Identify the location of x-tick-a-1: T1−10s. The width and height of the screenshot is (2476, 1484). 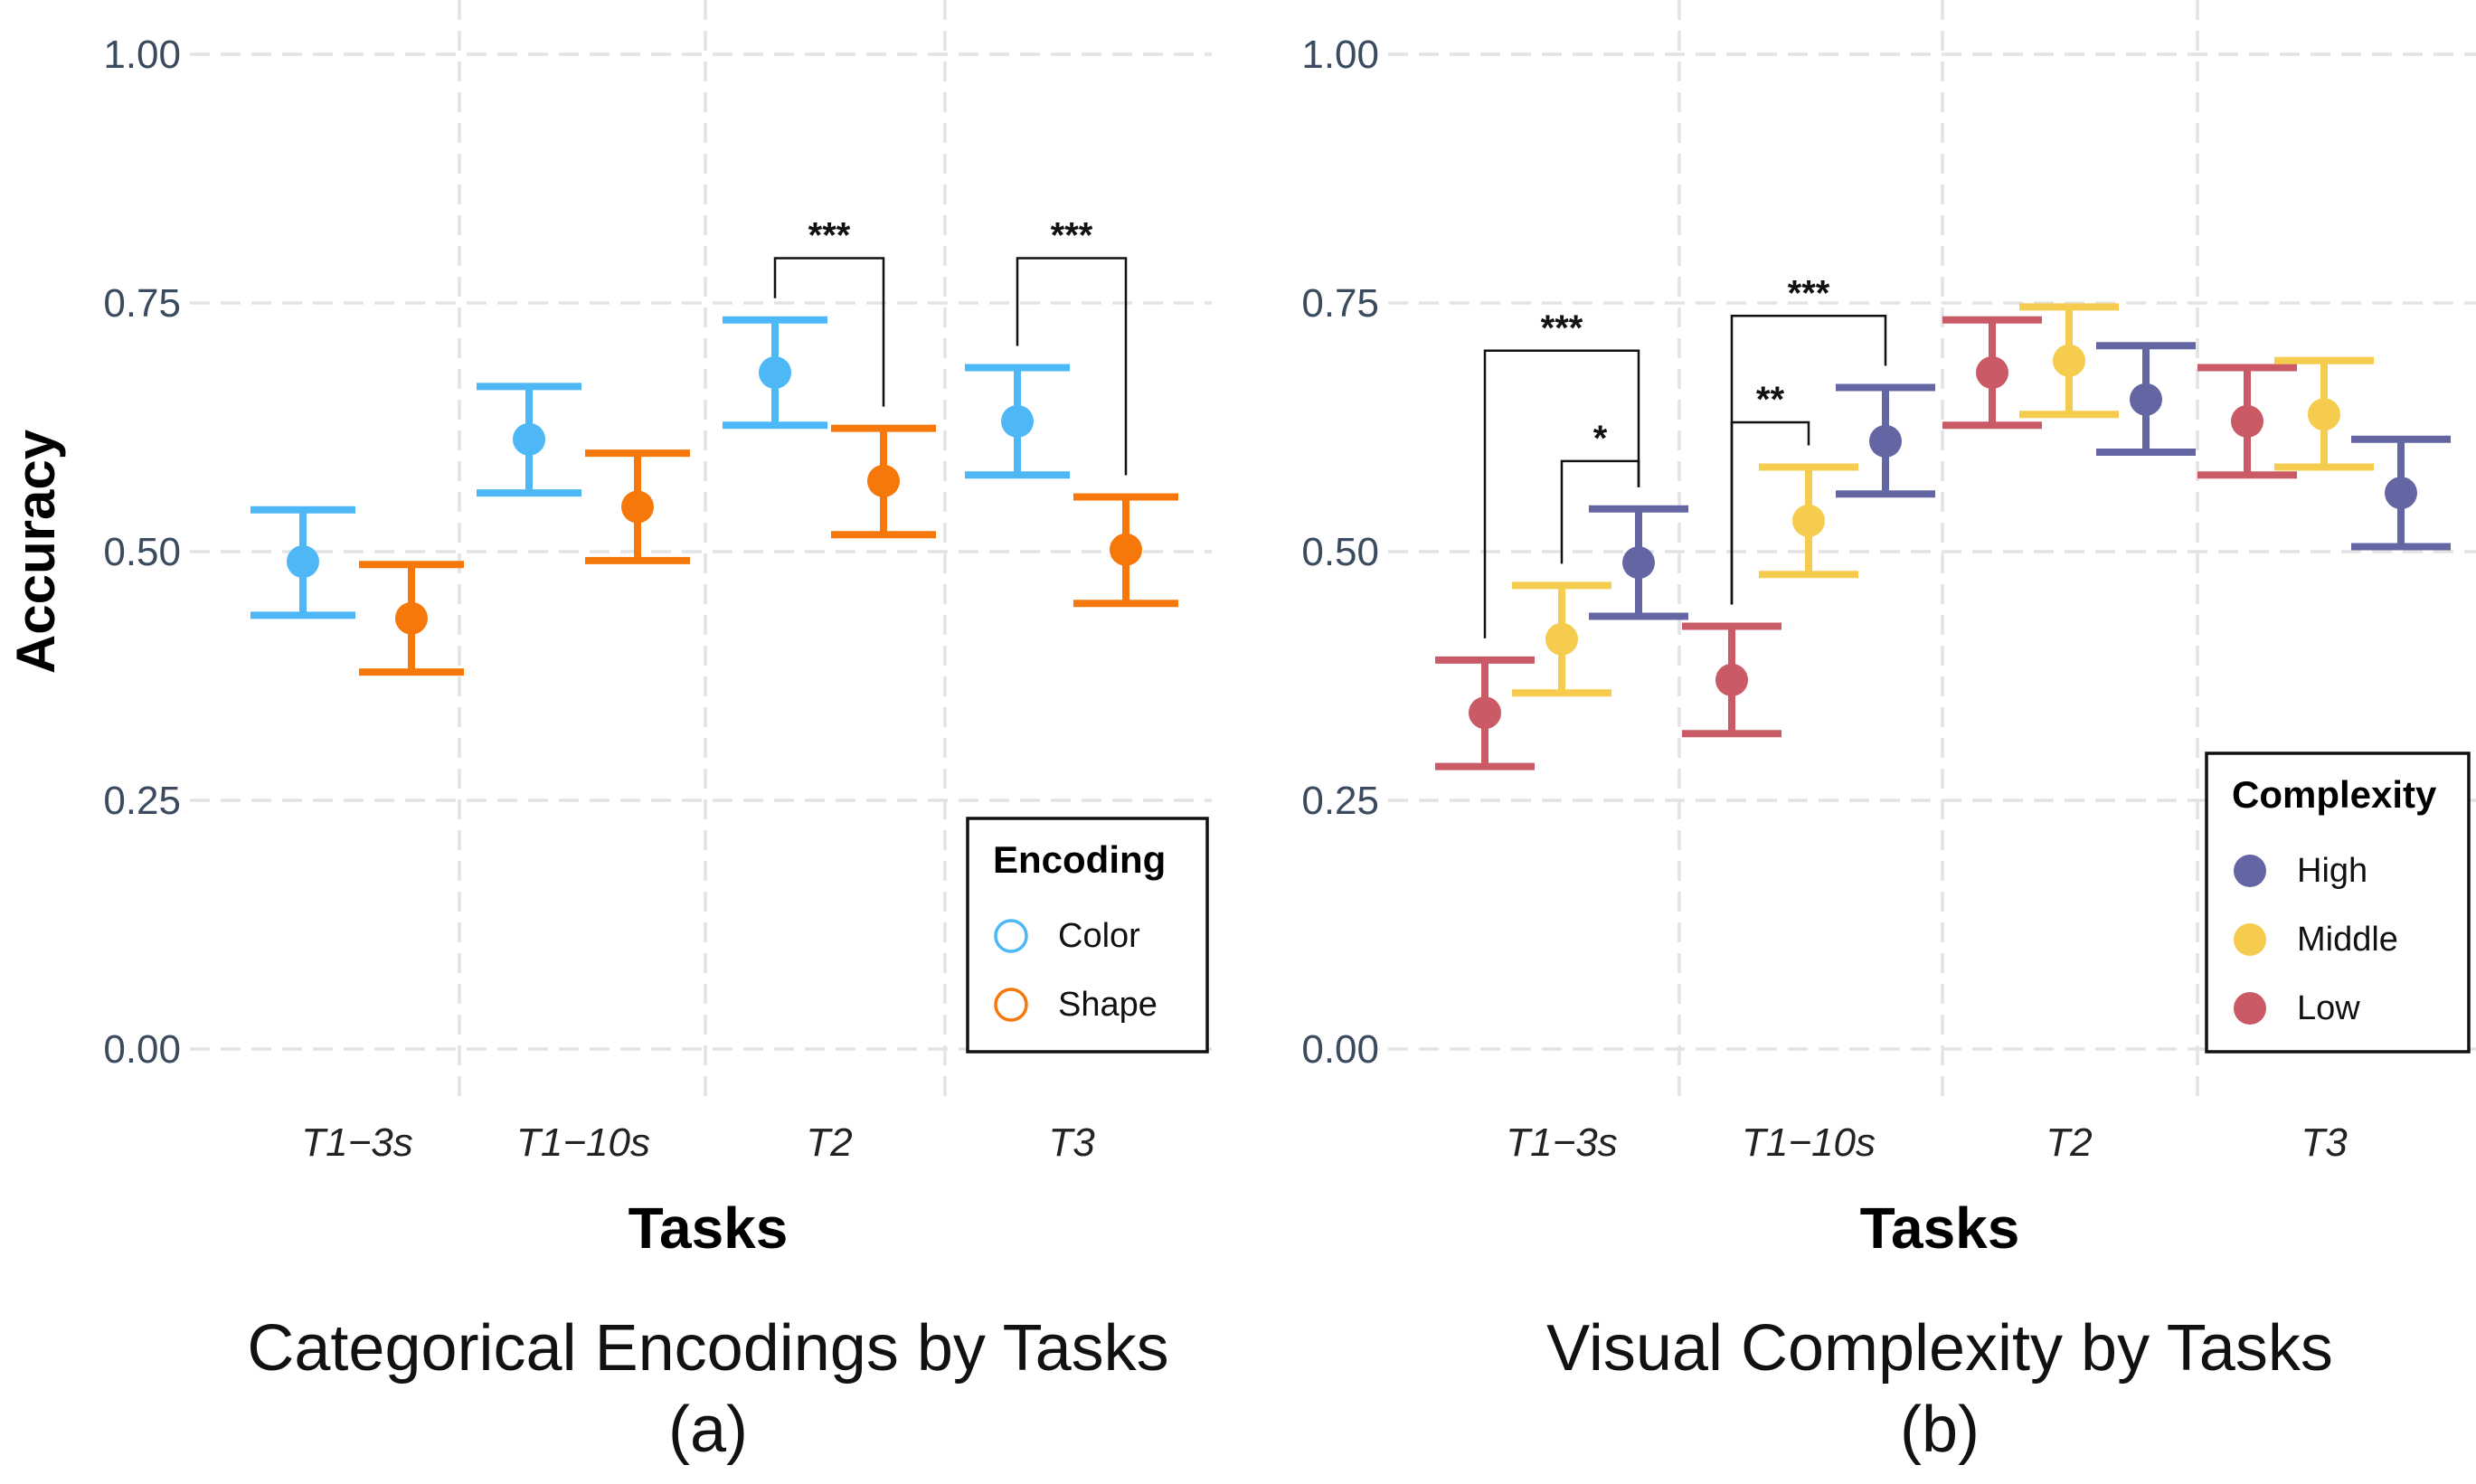
(583, 1142).